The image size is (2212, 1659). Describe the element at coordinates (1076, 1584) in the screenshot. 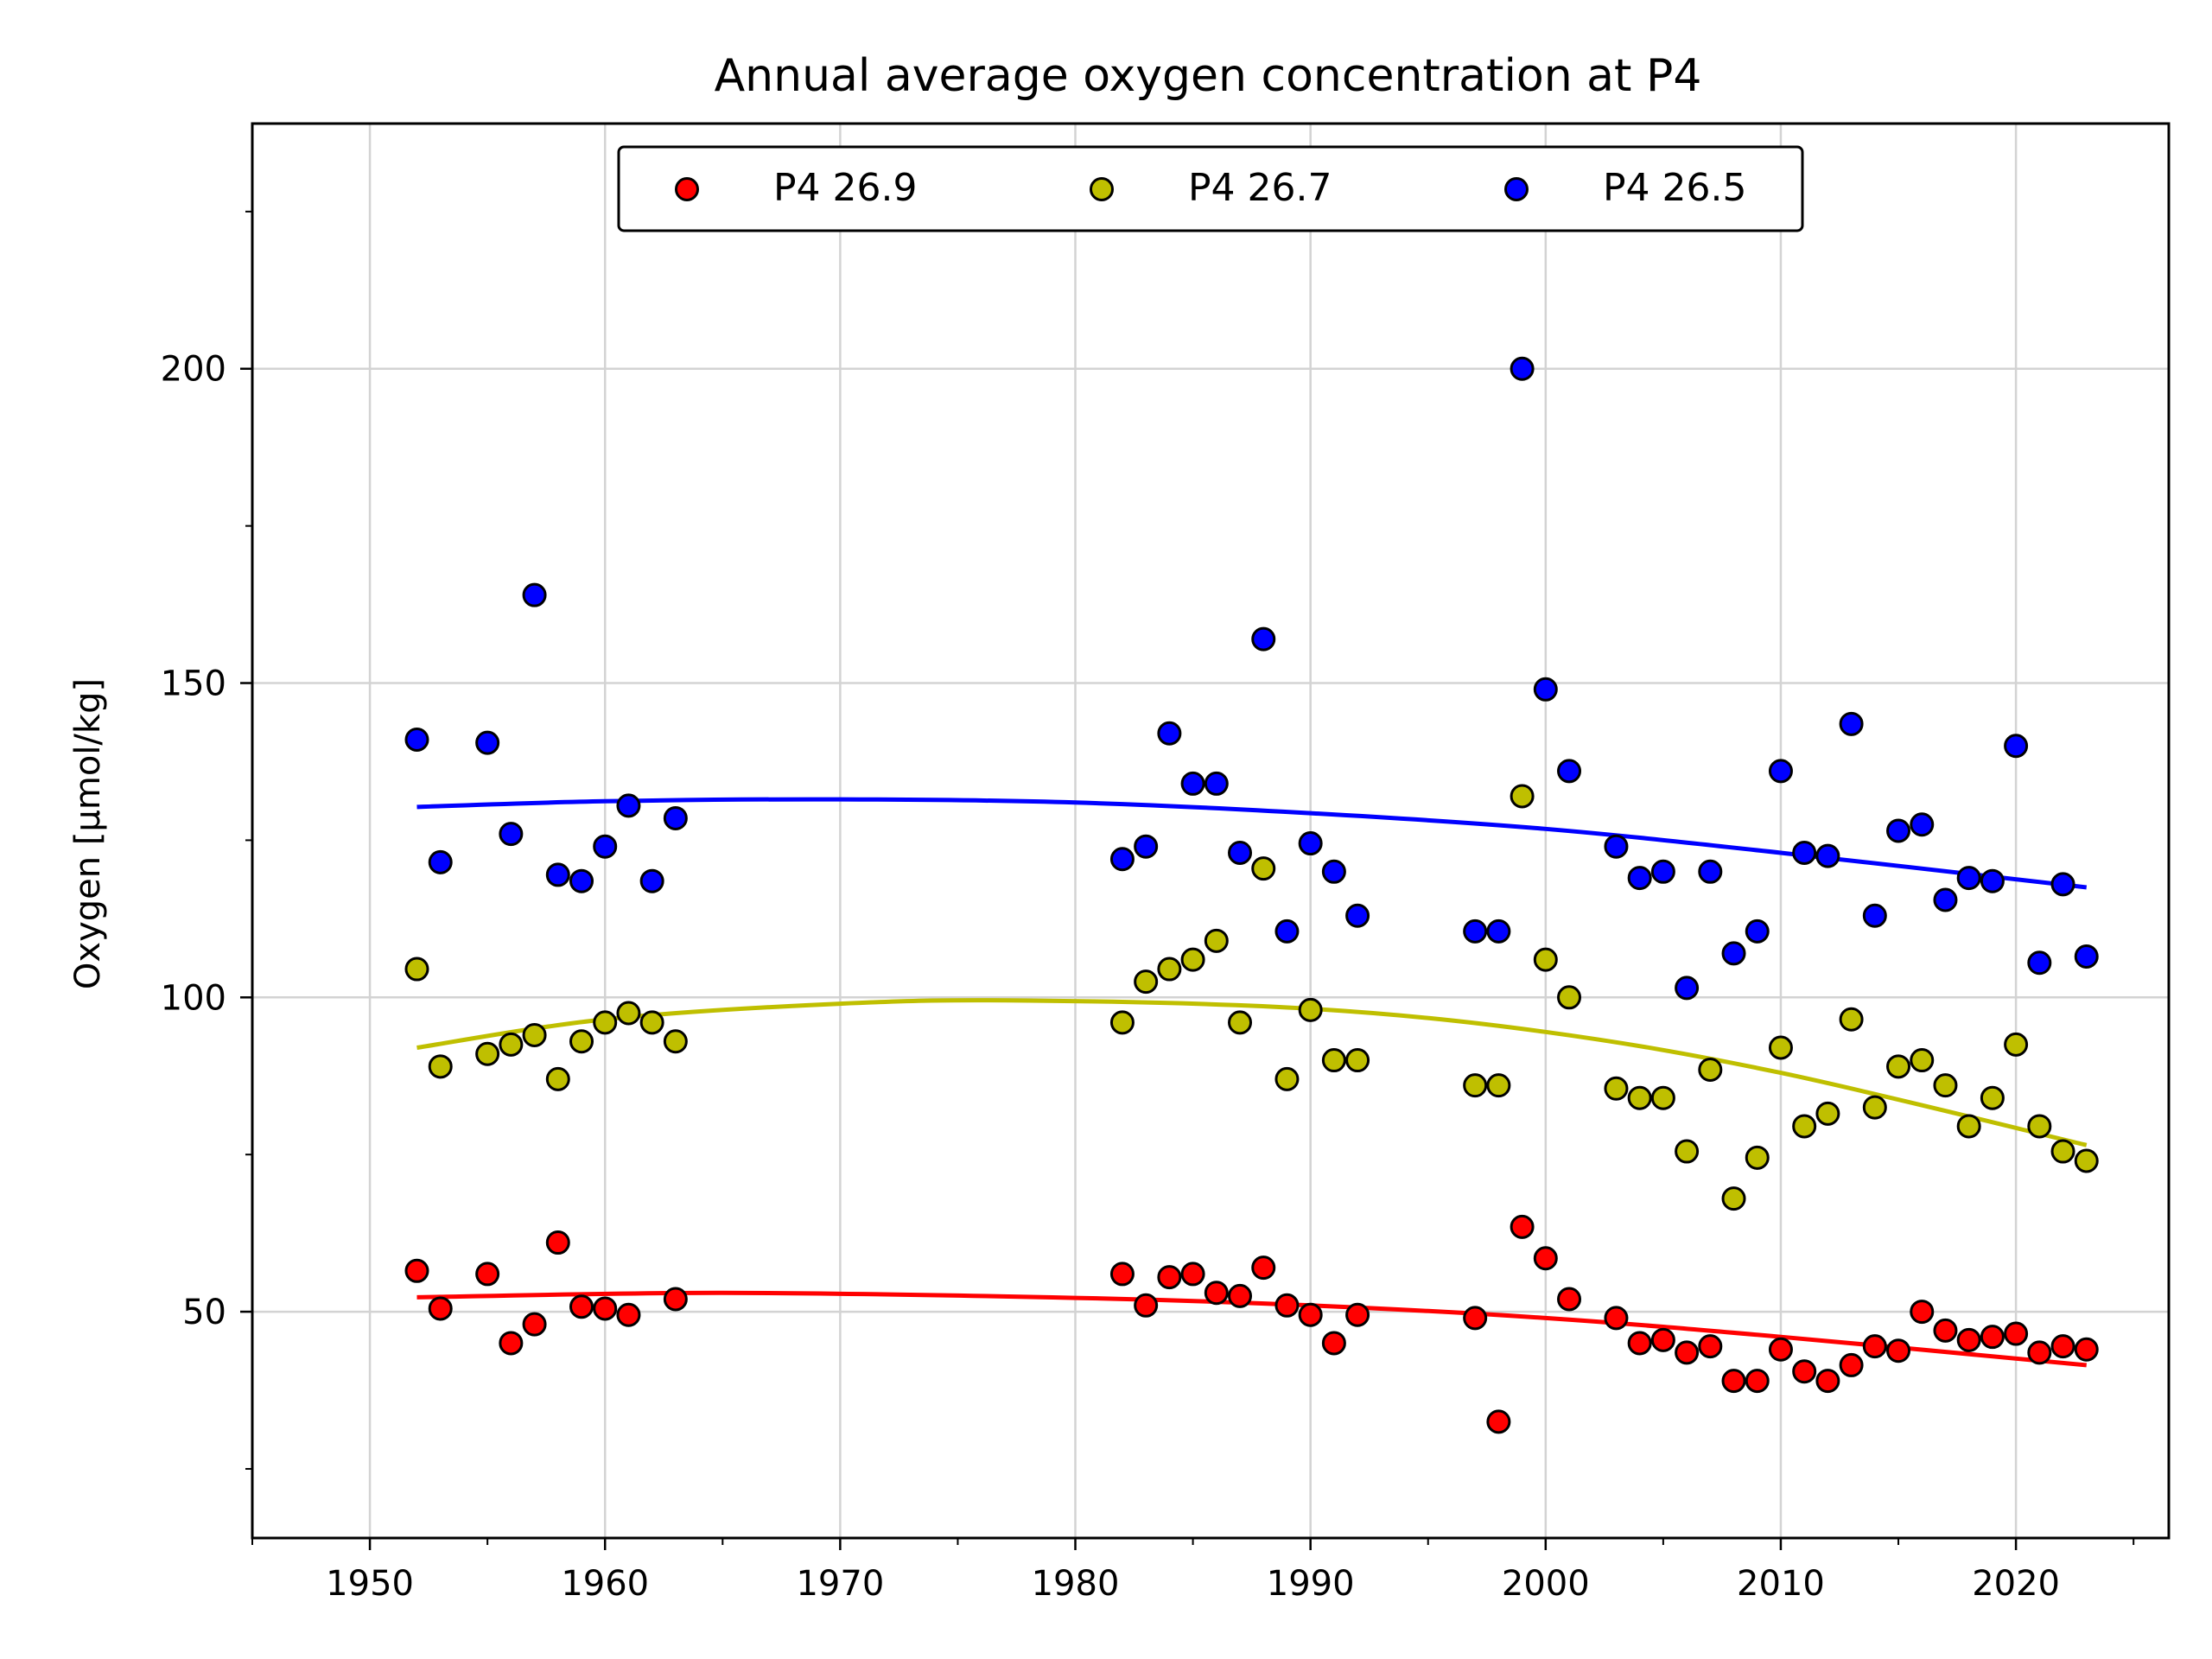

I see `x-tick-label: 1980` at that location.